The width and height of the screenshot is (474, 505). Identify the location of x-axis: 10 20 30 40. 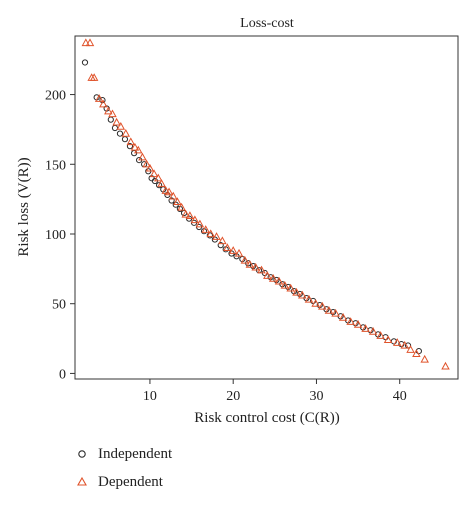
(275, 391).